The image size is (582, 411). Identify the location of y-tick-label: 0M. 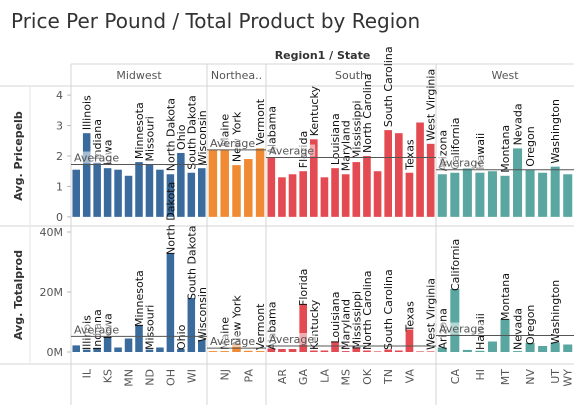
(55, 352).